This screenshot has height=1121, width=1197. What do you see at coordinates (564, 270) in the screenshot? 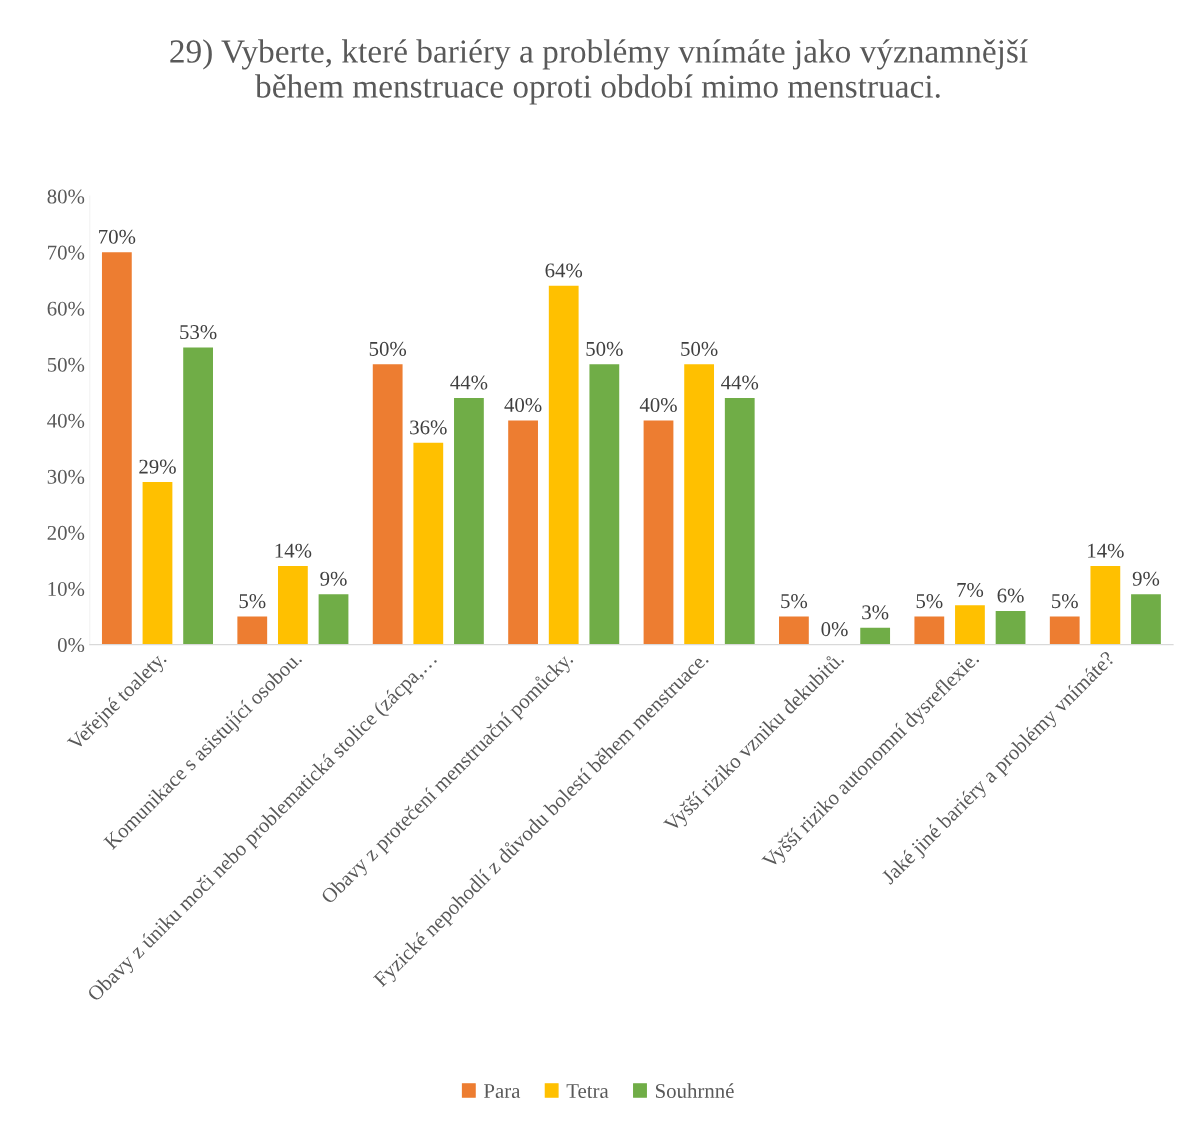
I see `data-label: 64%` at bounding box center [564, 270].